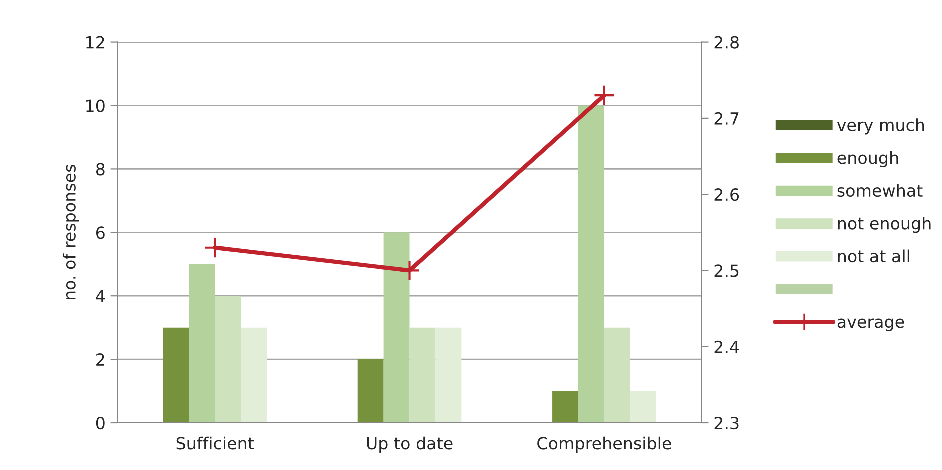 The height and width of the screenshot is (470, 942). Describe the element at coordinates (880, 126) in the screenshot. I see `legend-label: very much` at that location.